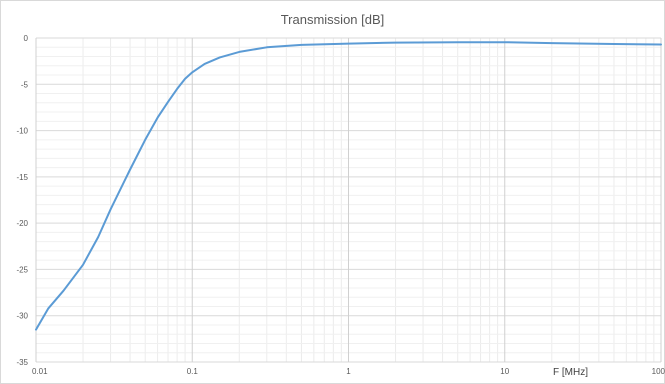  I want to click on y-tick-label: -30, so click(22, 316).